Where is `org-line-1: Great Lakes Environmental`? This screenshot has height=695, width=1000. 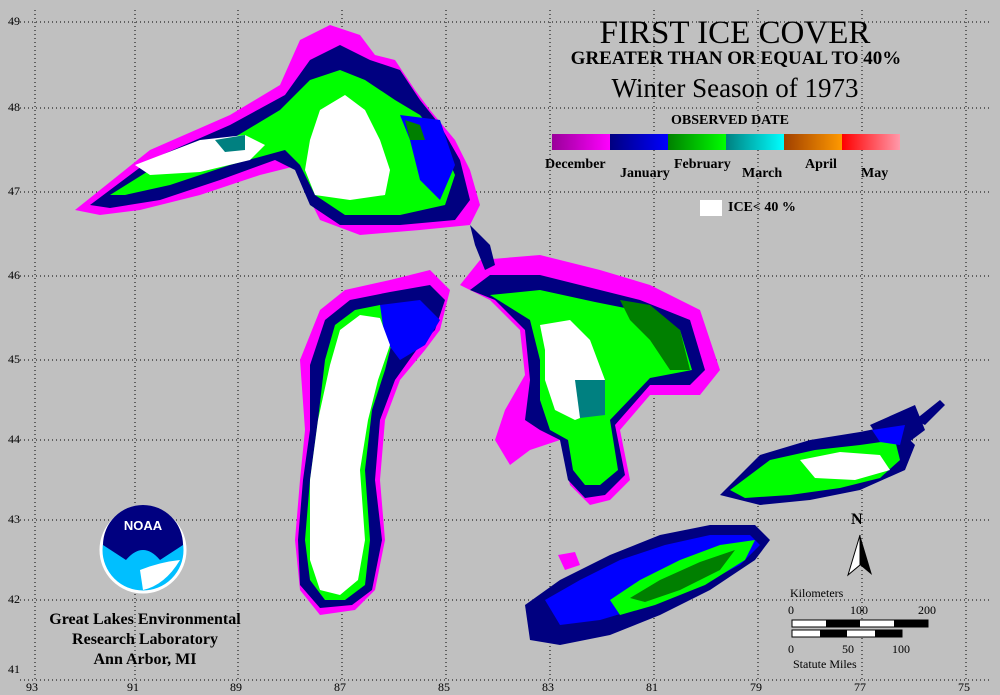
org-line-1: Great Lakes Environmental is located at coordinates (145, 619).